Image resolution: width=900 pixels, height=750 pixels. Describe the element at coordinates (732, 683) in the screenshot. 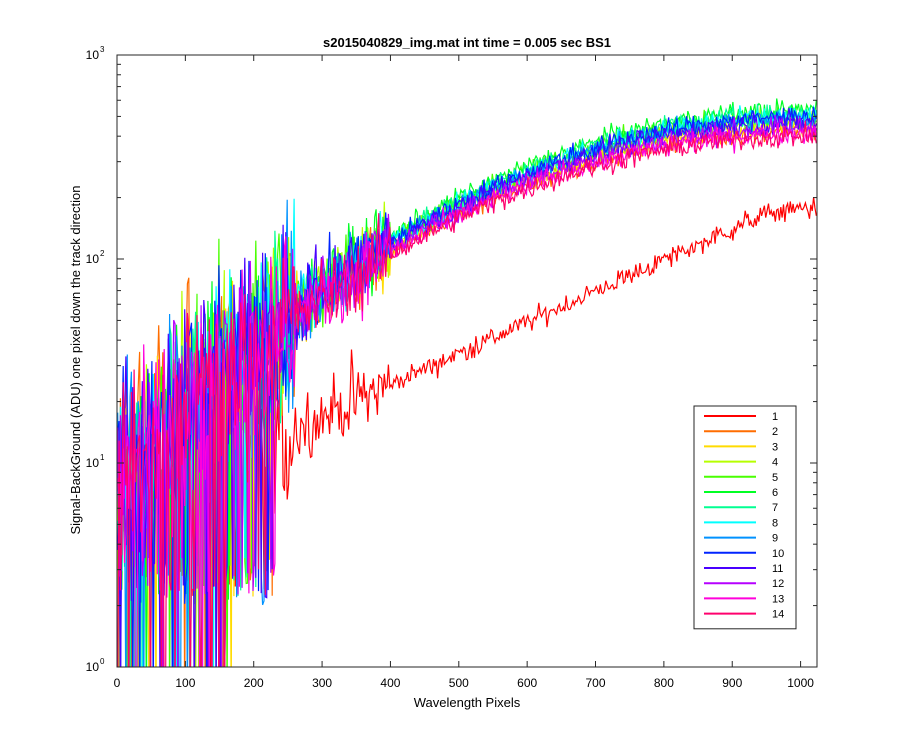

I see `x-tick-label: 900` at that location.